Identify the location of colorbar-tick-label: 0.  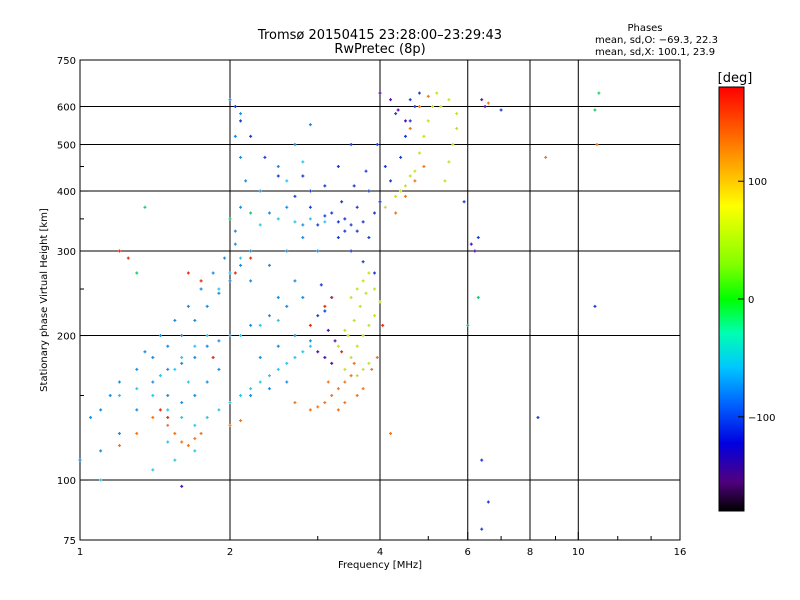
(751, 300).